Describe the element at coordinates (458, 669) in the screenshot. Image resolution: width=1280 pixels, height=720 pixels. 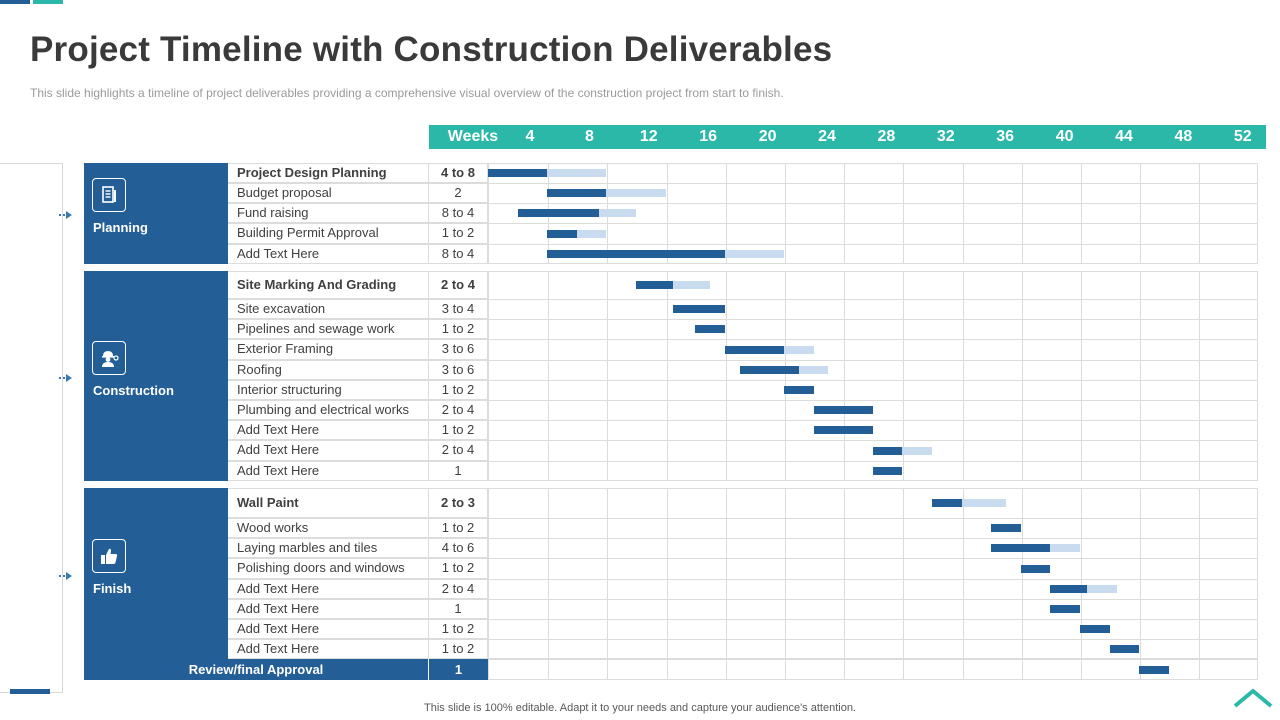
I see `review-duration: 1` at that location.